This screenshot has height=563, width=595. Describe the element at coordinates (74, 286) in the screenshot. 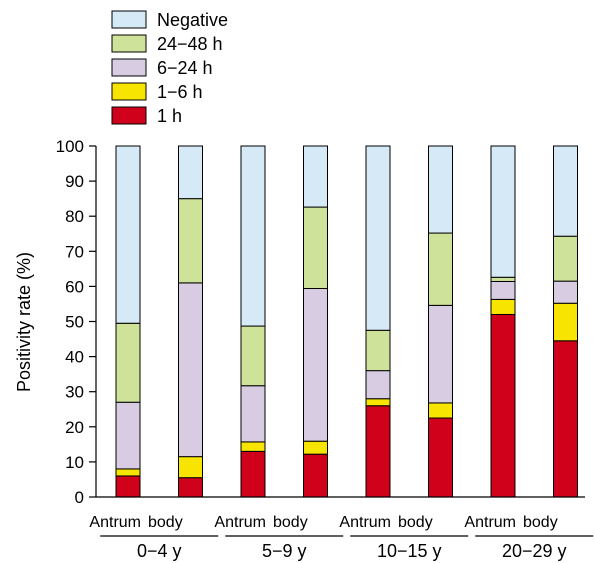

I see `y-tick-label-60: 60` at that location.